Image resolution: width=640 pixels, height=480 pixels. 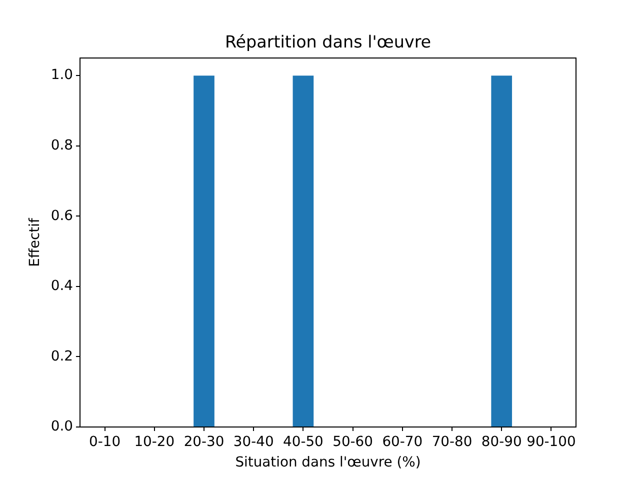 I want to click on y-tick-label: 0.0, so click(x=61, y=426).